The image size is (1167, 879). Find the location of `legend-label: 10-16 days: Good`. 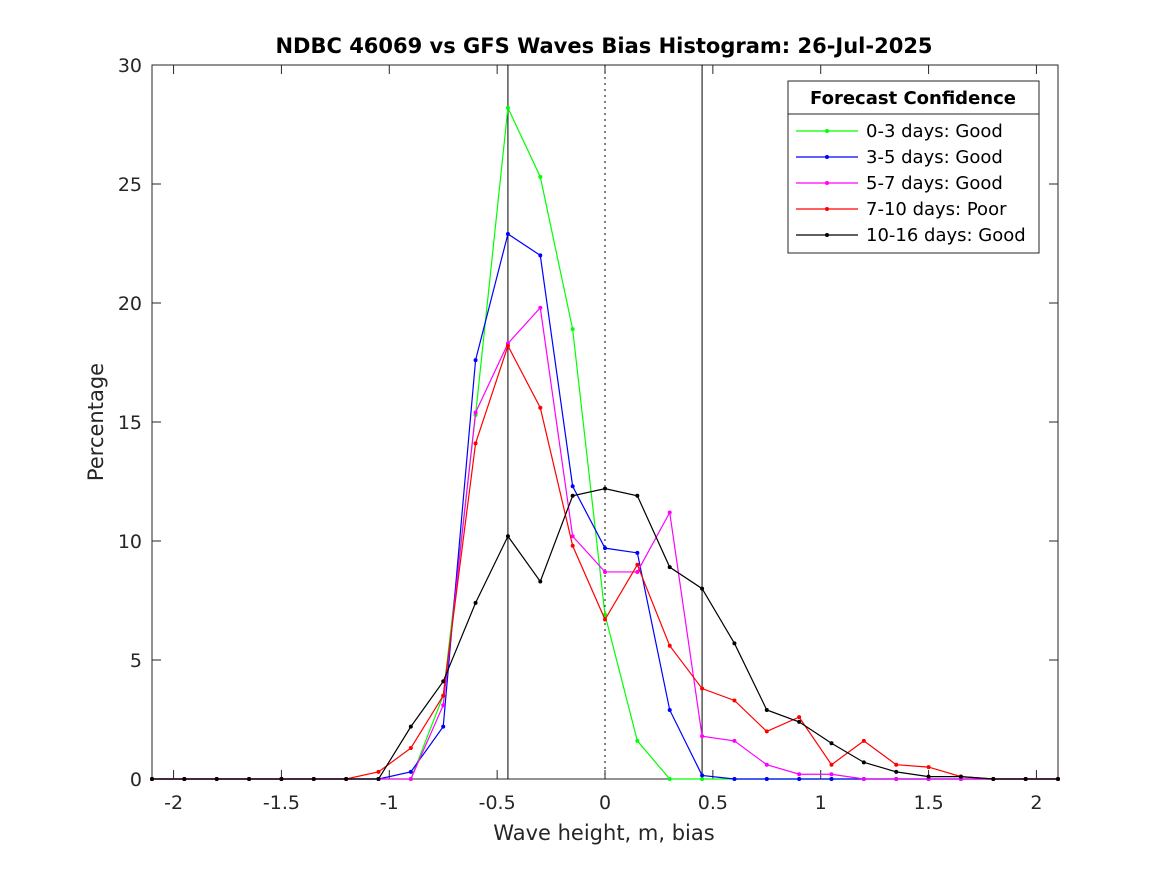

legend-label: 10-16 days: Good is located at coordinates (946, 235).